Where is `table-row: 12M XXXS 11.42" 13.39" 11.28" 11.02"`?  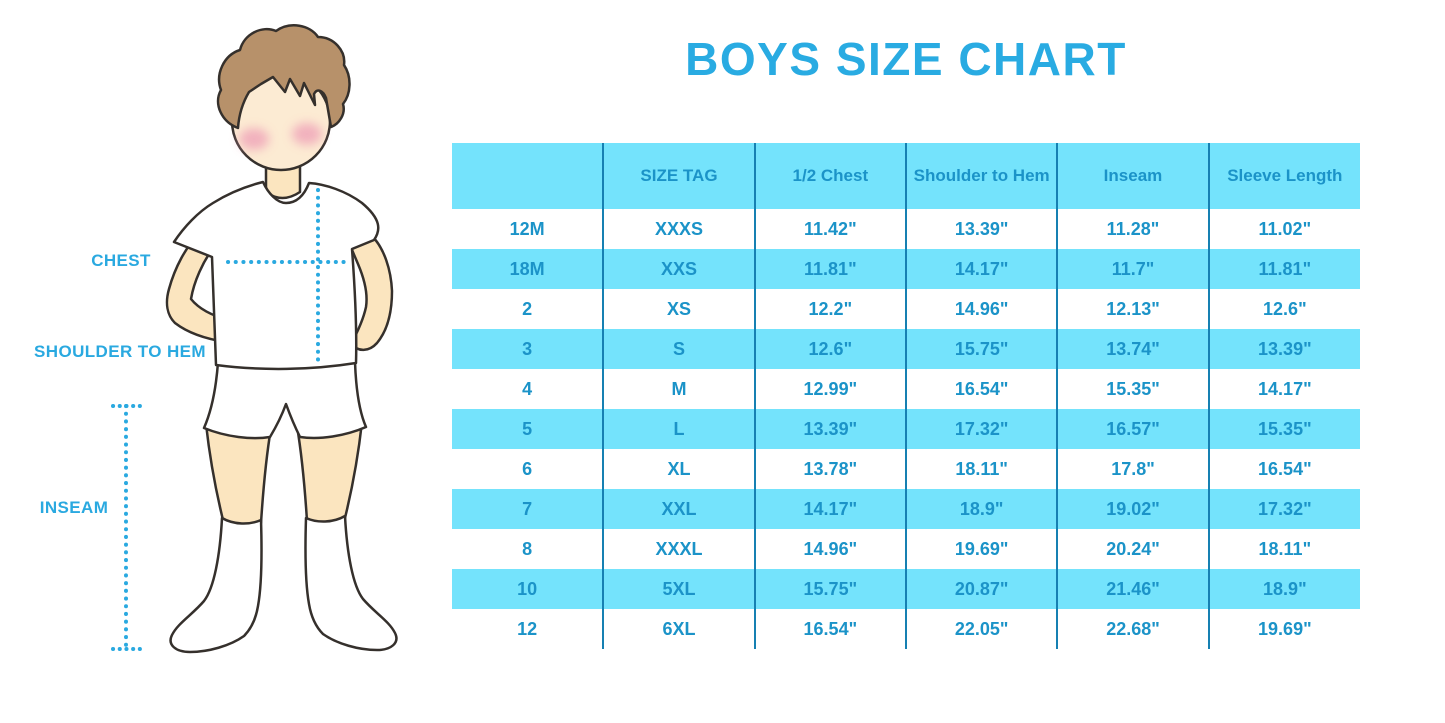 table-row: 12M XXXS 11.42" 13.39" 11.28" 11.02" is located at coordinates (906, 229).